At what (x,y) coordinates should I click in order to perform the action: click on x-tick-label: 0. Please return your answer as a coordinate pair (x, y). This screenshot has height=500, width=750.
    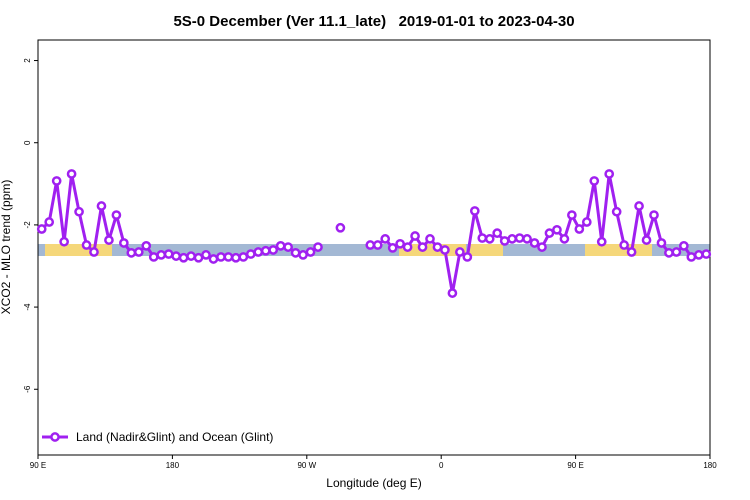
    Looking at the image, I should click on (441, 465).